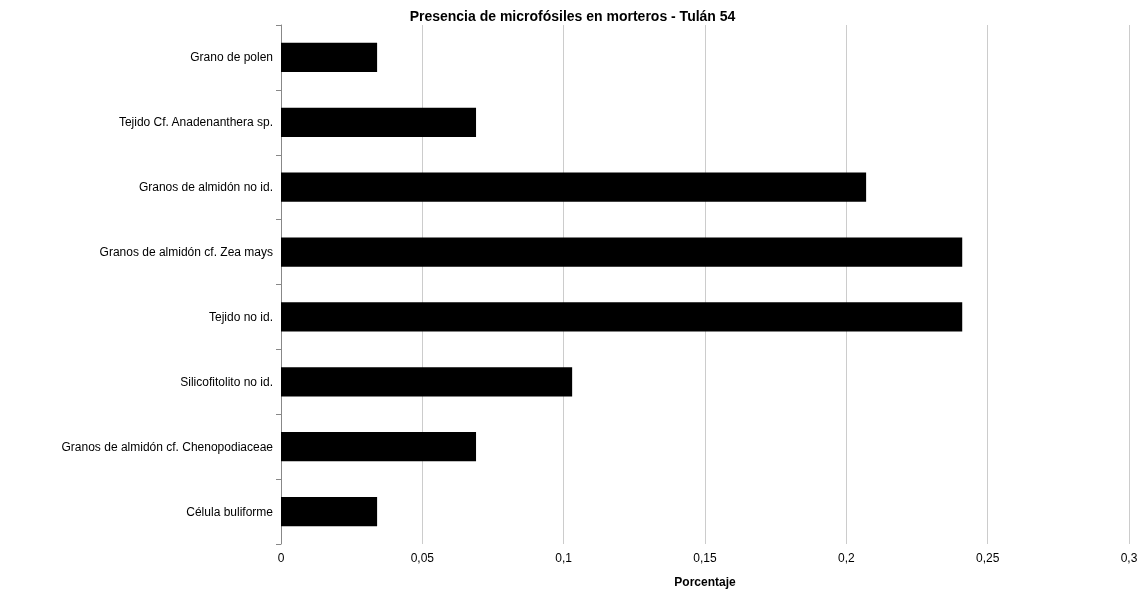  What do you see at coordinates (564, 558) in the screenshot?
I see `x-tick-label: 0,1` at bounding box center [564, 558].